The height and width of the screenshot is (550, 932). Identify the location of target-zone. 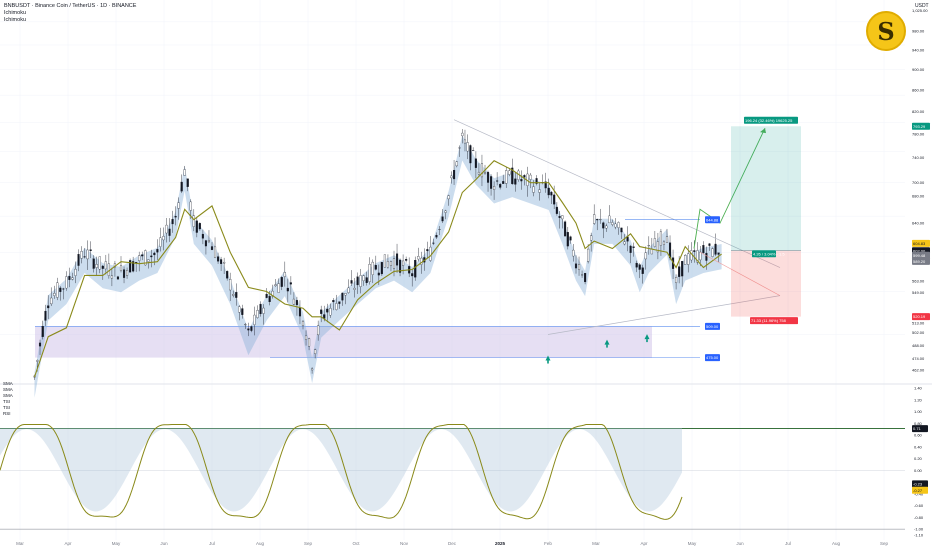
(766, 188).